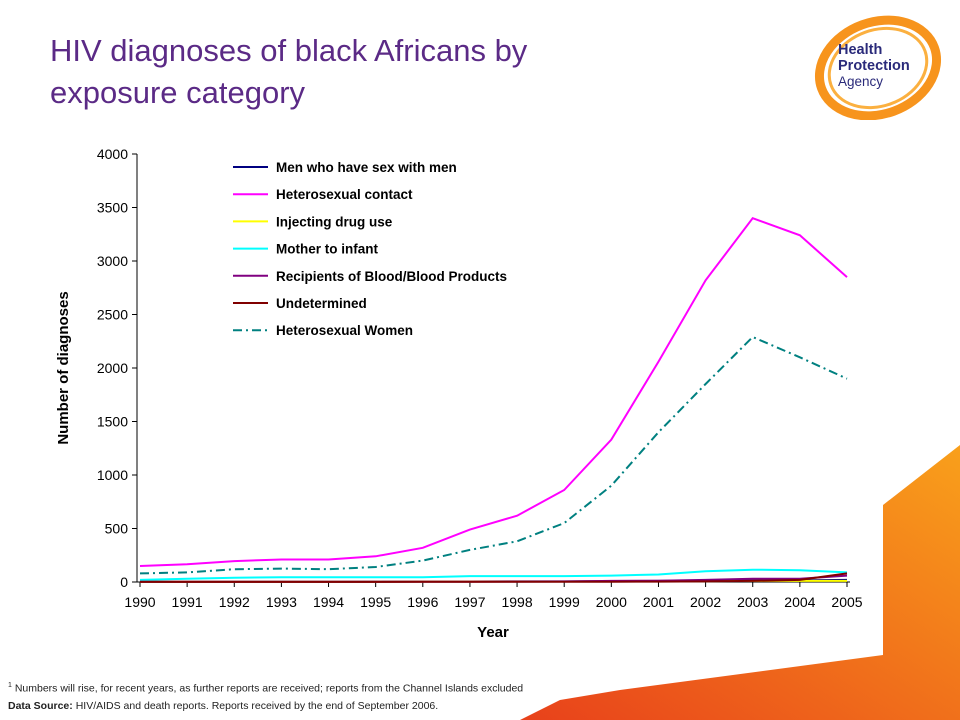  I want to click on logo-line-1: Health, so click(860, 50).